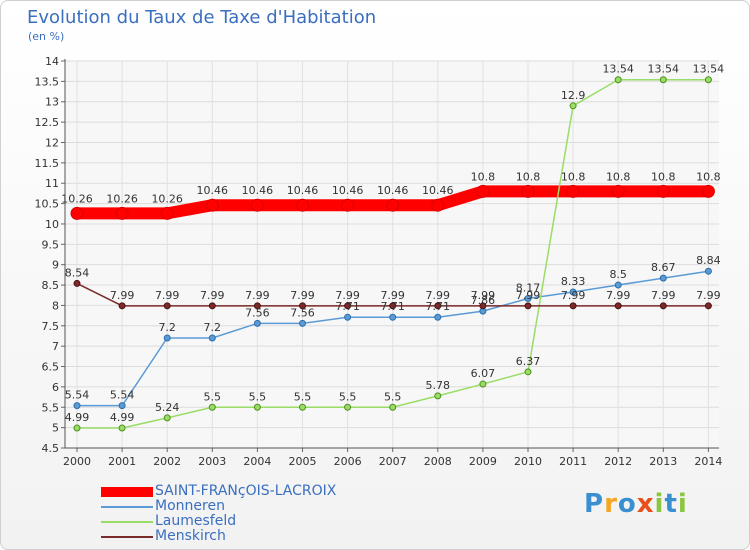 The height and width of the screenshot is (550, 750). I want to click on x-tick-label: 2009, so click(483, 461).